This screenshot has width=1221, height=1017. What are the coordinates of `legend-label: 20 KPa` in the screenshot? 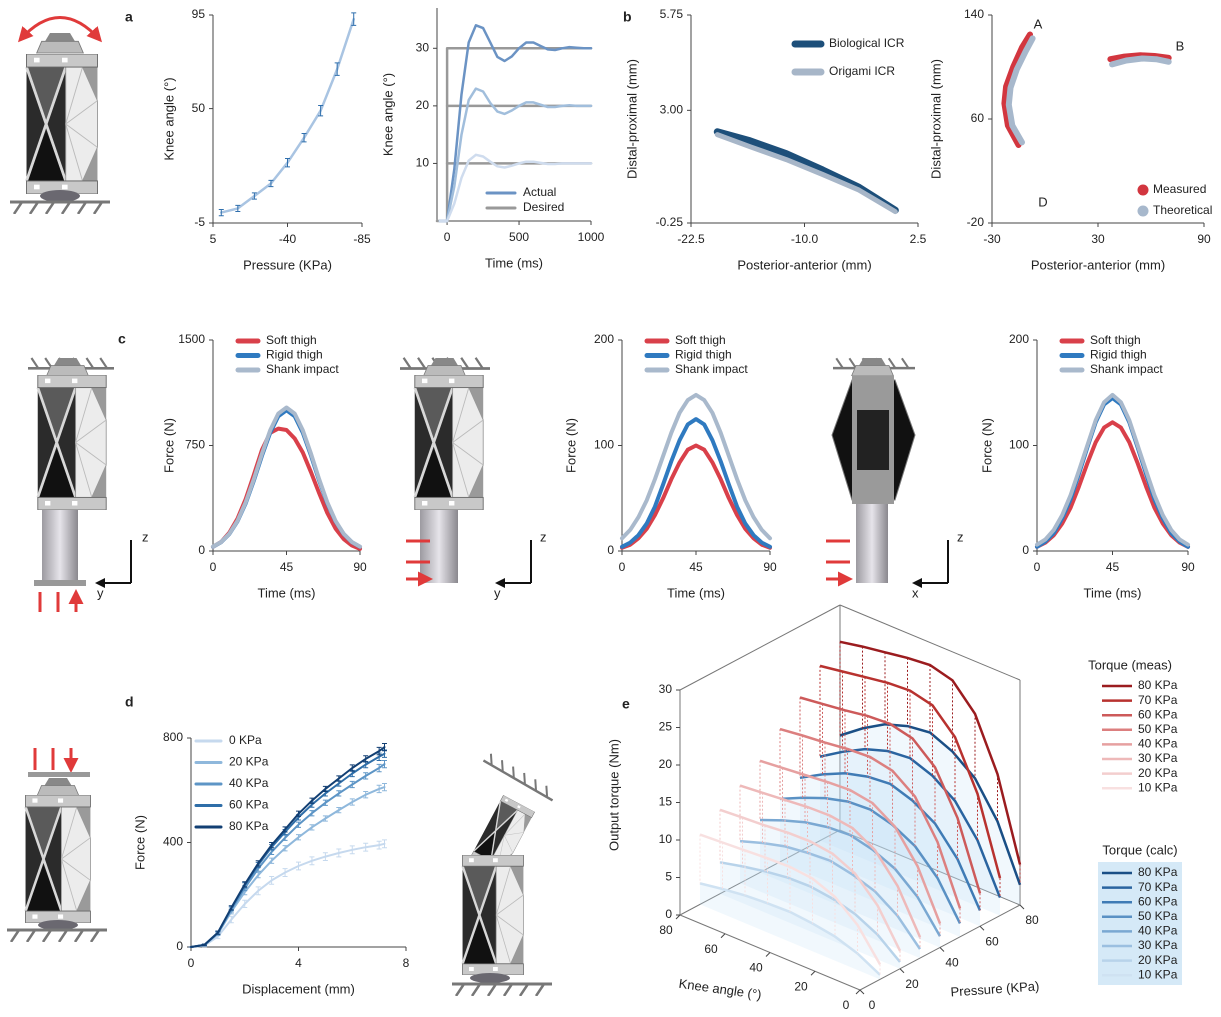 It's located at (1158, 773).